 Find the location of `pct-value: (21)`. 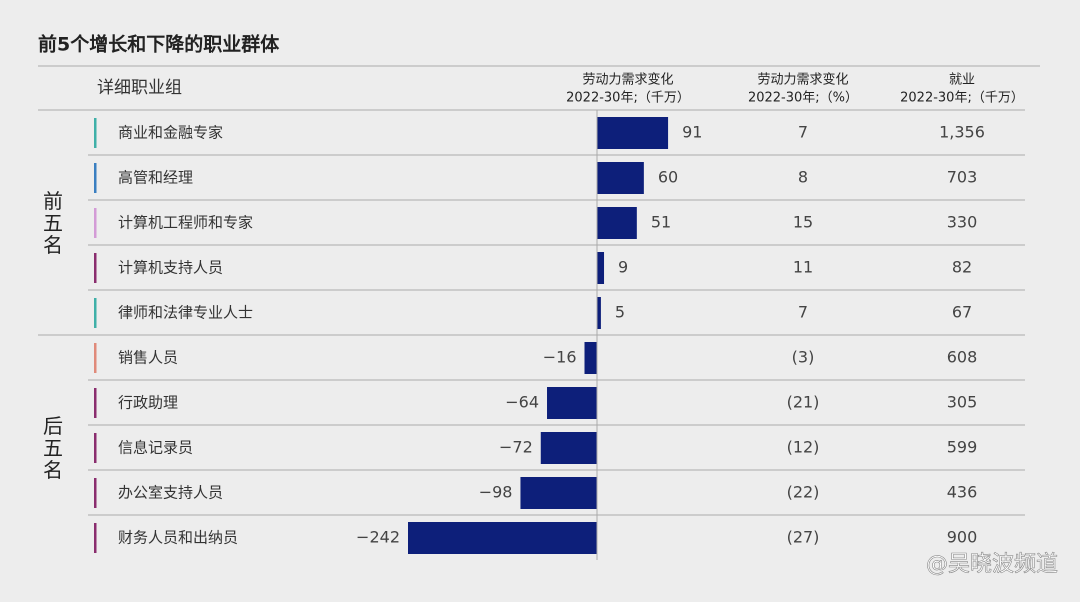

pct-value: (21) is located at coordinates (803, 402).